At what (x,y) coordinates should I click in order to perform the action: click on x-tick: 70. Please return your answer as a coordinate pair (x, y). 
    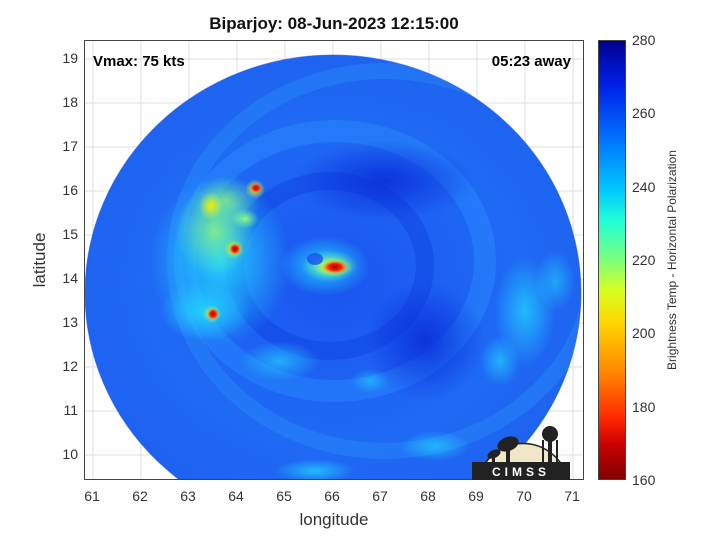
    Looking at the image, I should click on (524, 496).